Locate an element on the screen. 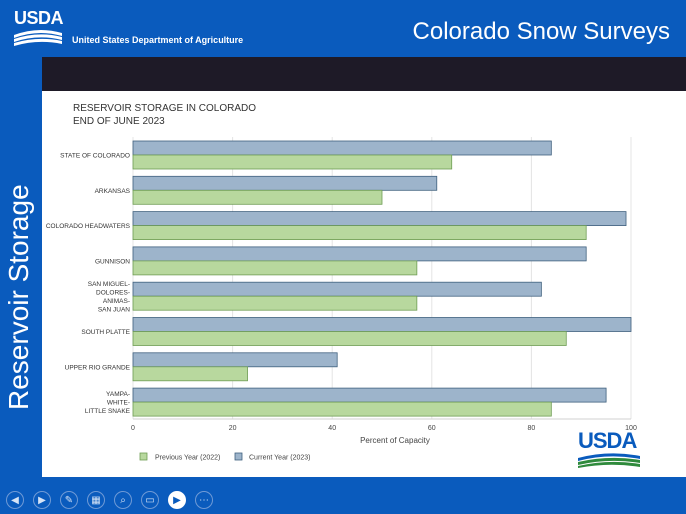 The width and height of the screenshot is (686, 514). department-name: United States Department of Agriculture is located at coordinates (158, 40).